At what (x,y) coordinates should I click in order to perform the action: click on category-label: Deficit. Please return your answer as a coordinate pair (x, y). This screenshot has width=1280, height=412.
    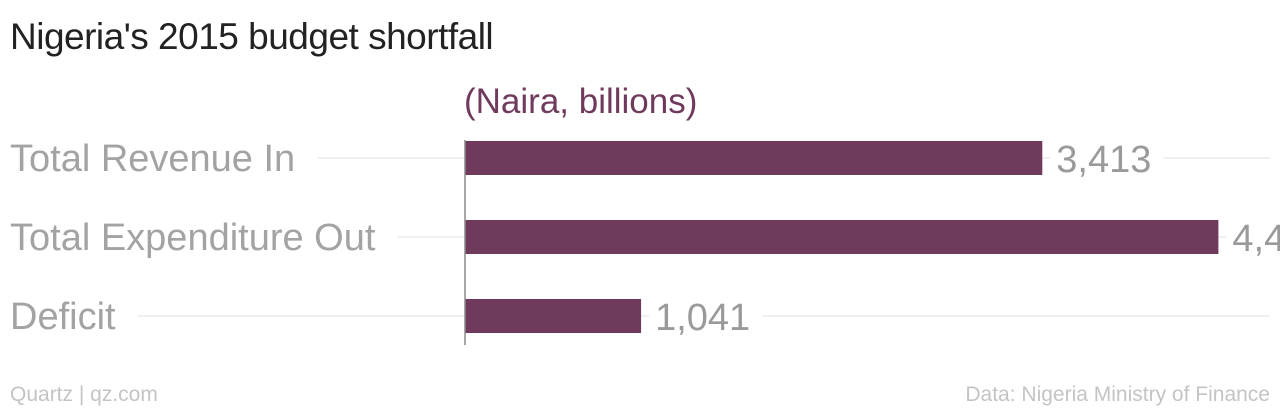
    Looking at the image, I should click on (63, 317).